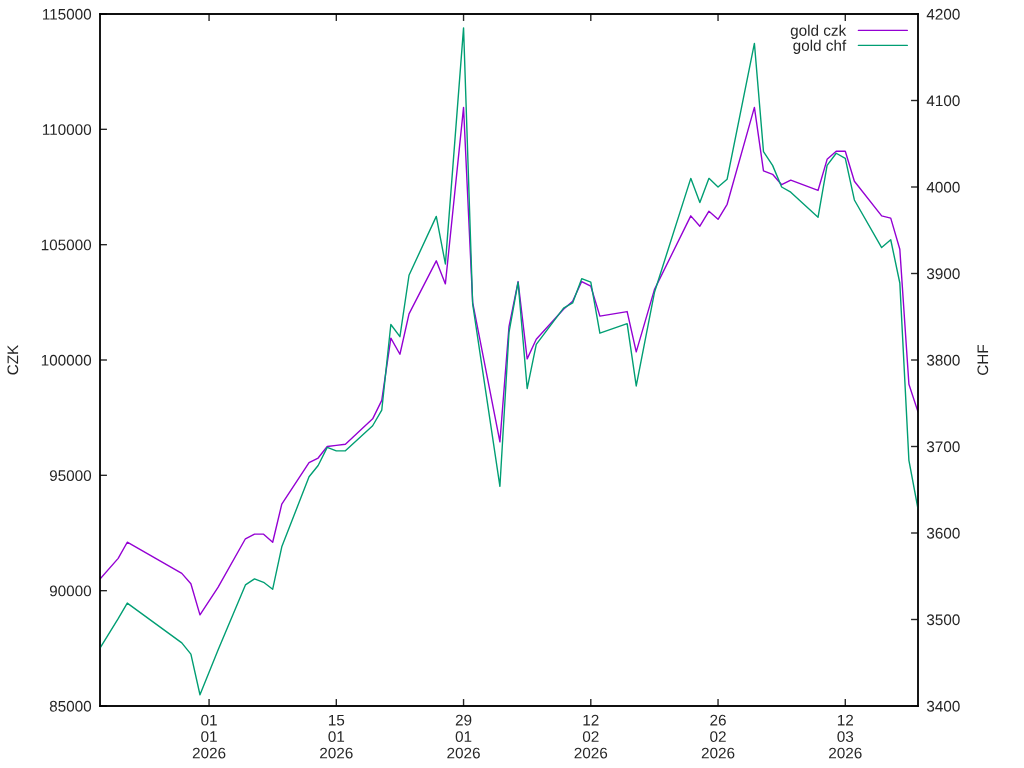 The image size is (1024, 768). What do you see at coordinates (70, 591) in the screenshot?
I see `y-tick-label: 90000` at bounding box center [70, 591].